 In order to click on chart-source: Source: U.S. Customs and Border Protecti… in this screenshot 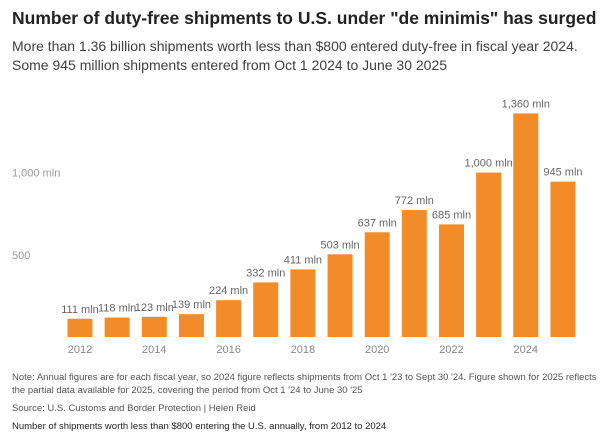, I will do `click(134, 408)`.